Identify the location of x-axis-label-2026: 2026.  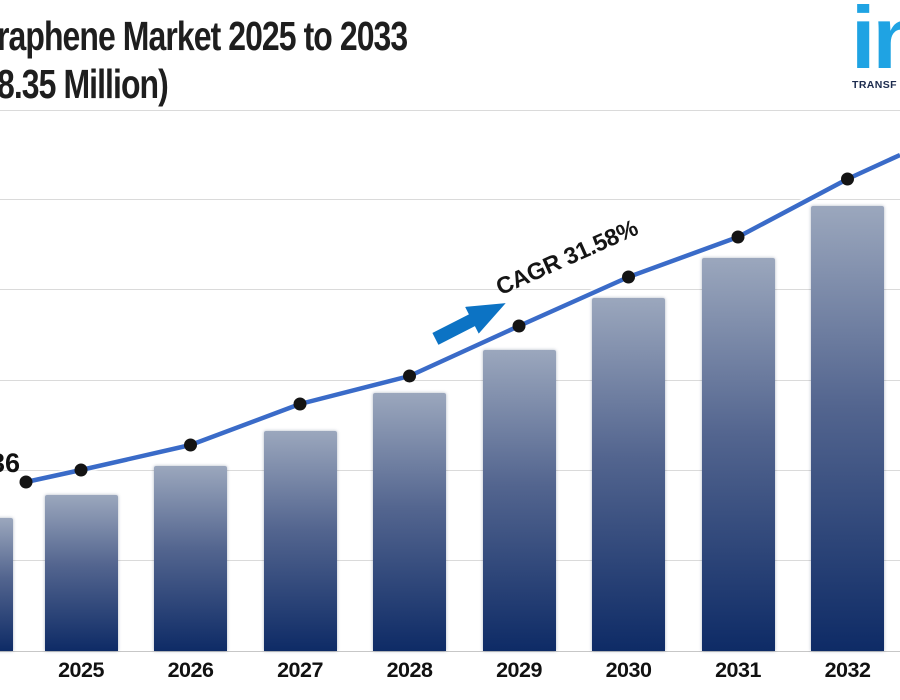
(190, 670).